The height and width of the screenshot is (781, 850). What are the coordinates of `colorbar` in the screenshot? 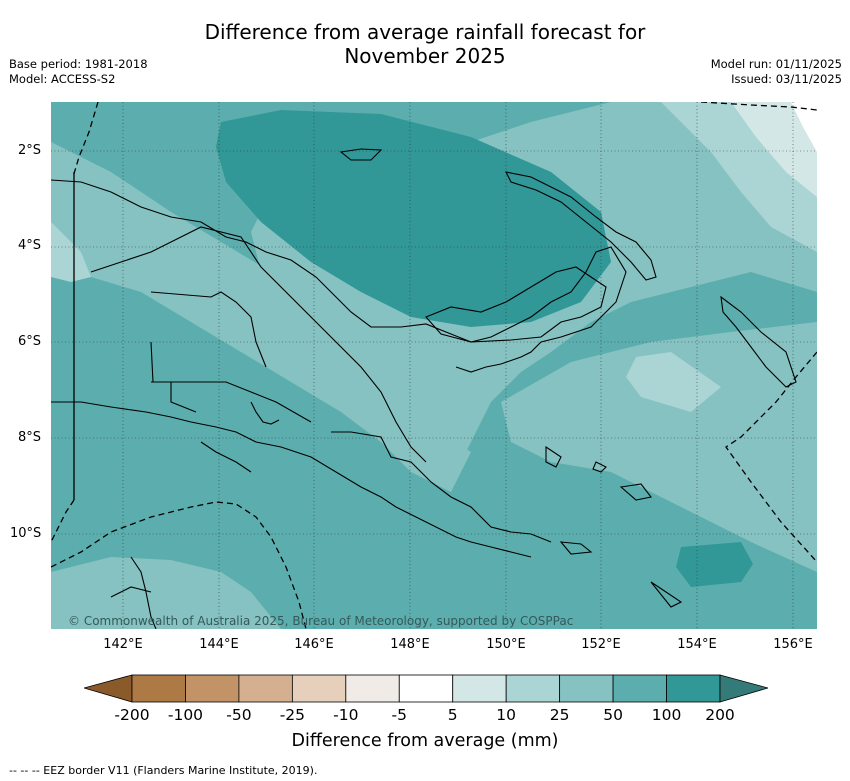 It's located at (426, 688).